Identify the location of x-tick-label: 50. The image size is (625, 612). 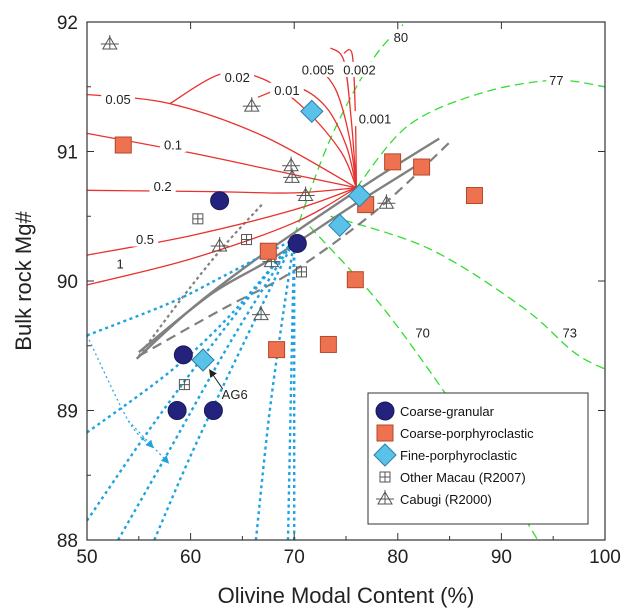
(86, 557).